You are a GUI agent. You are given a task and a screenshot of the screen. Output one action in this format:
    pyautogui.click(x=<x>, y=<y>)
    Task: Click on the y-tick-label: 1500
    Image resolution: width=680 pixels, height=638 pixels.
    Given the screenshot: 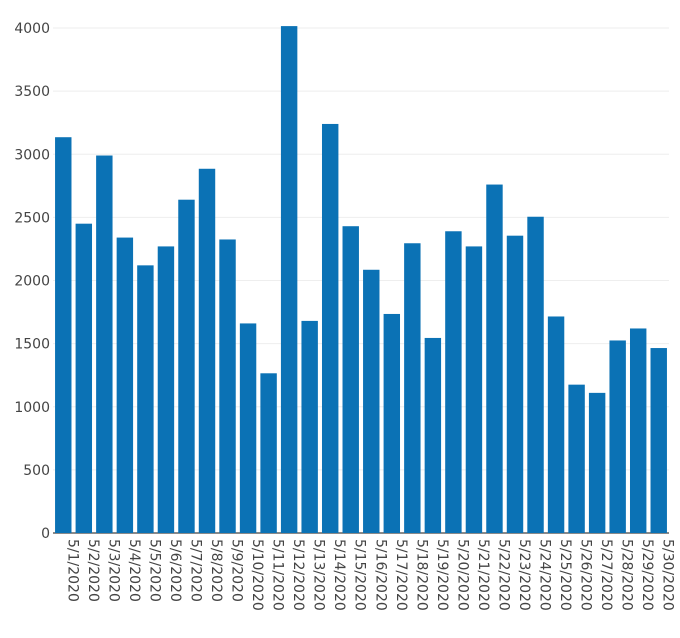 What is the action you would take?
    pyautogui.click(x=32, y=345)
    